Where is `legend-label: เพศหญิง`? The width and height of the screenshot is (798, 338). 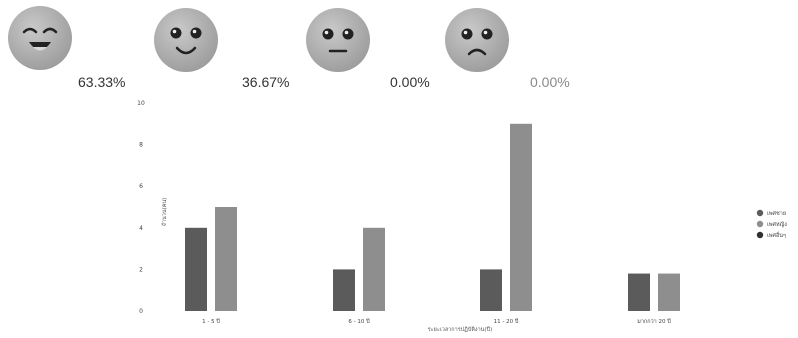
legend-label: เพศหญิง is located at coordinates (777, 224).